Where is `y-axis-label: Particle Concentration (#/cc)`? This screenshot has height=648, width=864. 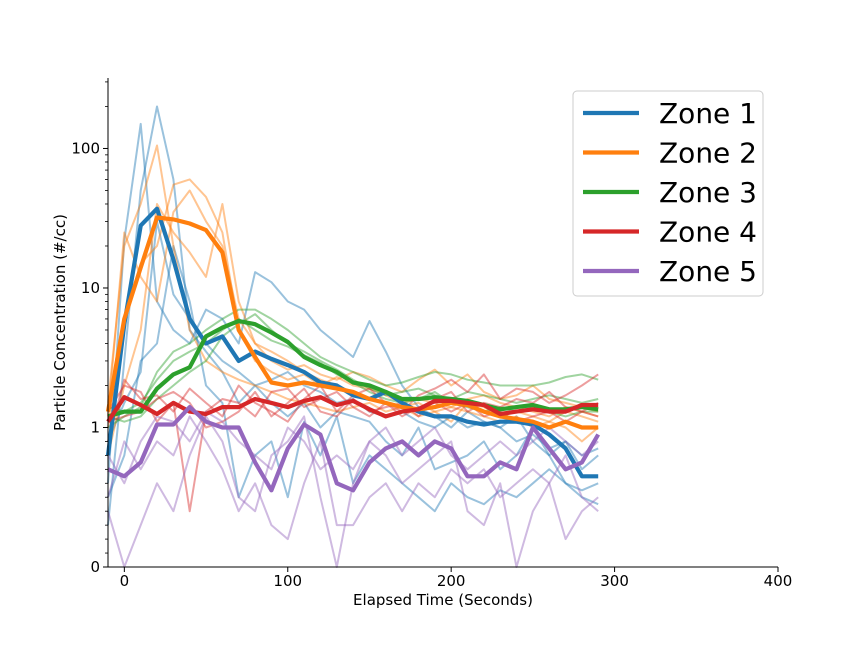 y-axis-label: Particle Concentration (#/cc) is located at coordinates (60, 322).